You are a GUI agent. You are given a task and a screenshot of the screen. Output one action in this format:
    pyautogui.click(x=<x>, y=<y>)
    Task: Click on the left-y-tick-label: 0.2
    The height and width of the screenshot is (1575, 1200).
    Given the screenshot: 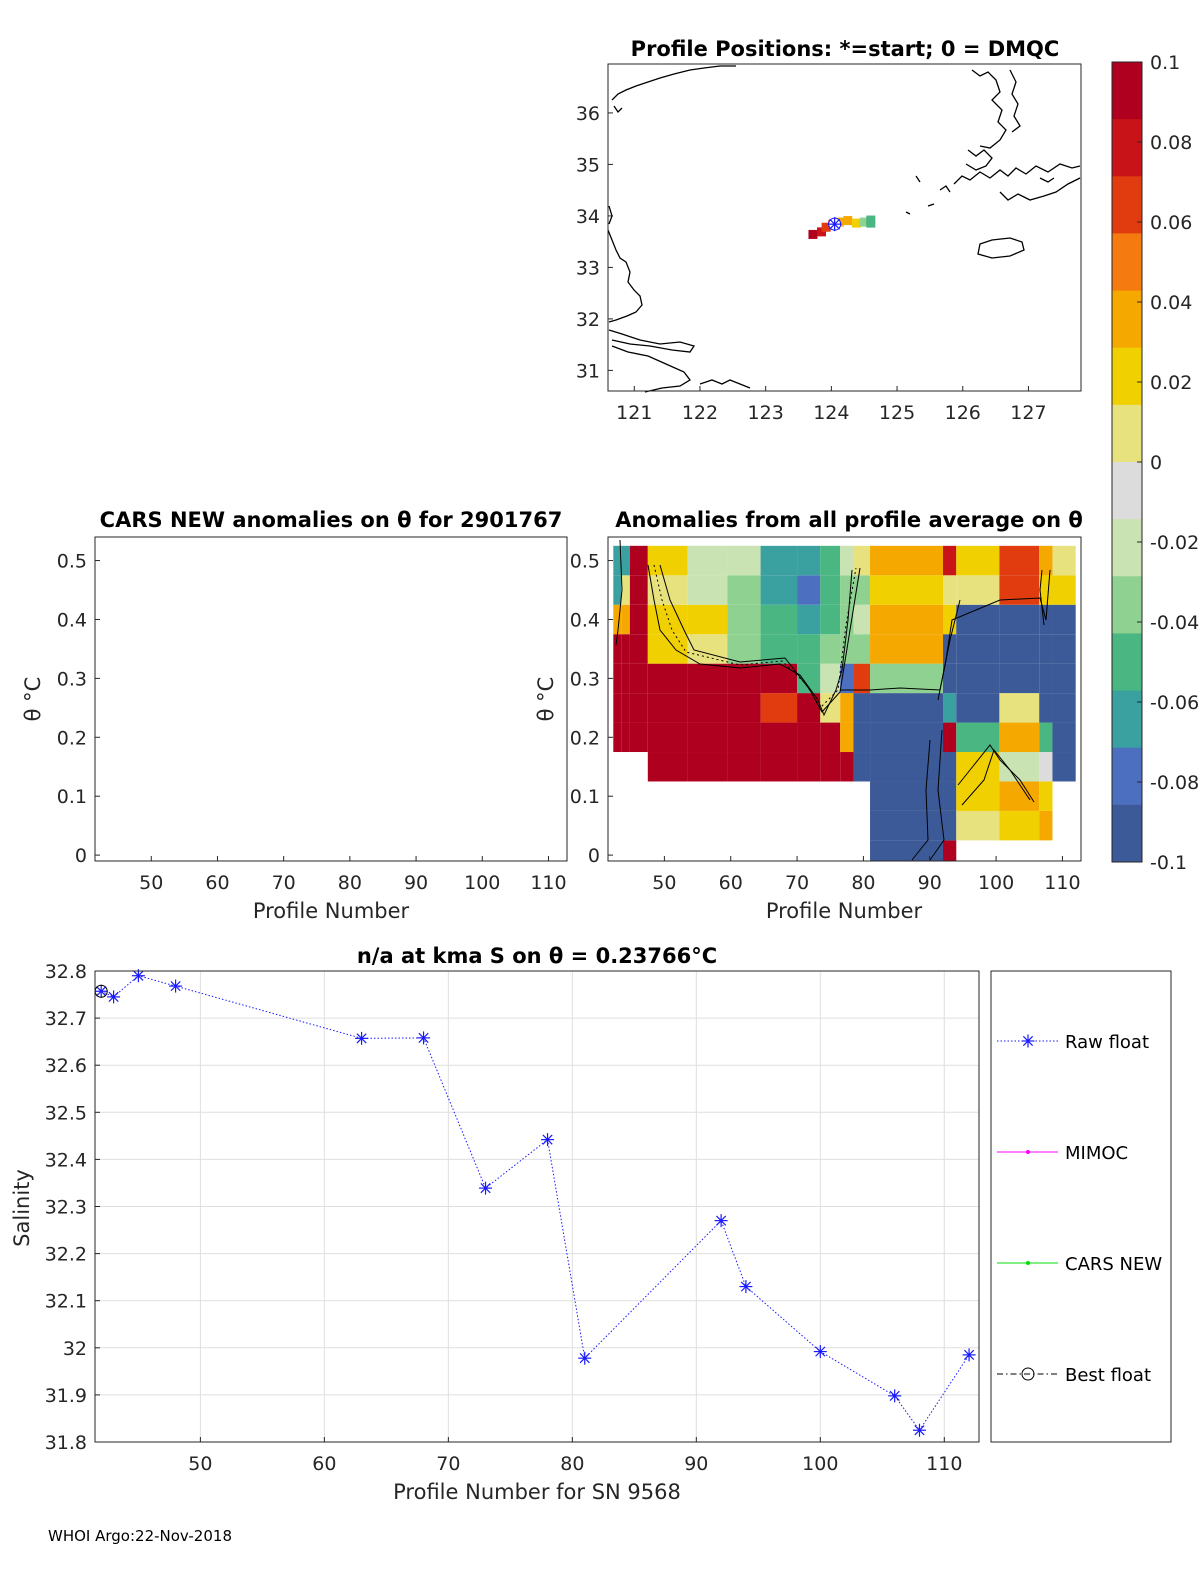 What is the action you would take?
    pyautogui.click(x=72, y=738)
    